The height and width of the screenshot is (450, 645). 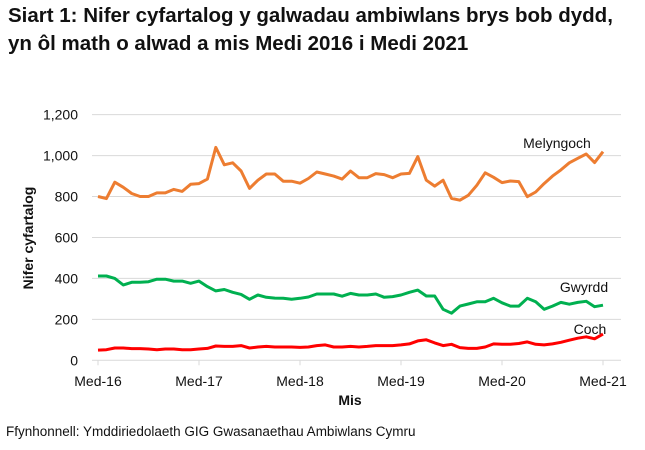 What do you see at coordinates (67, 319) in the screenshot?
I see `y-tick-label: 200` at bounding box center [67, 319].